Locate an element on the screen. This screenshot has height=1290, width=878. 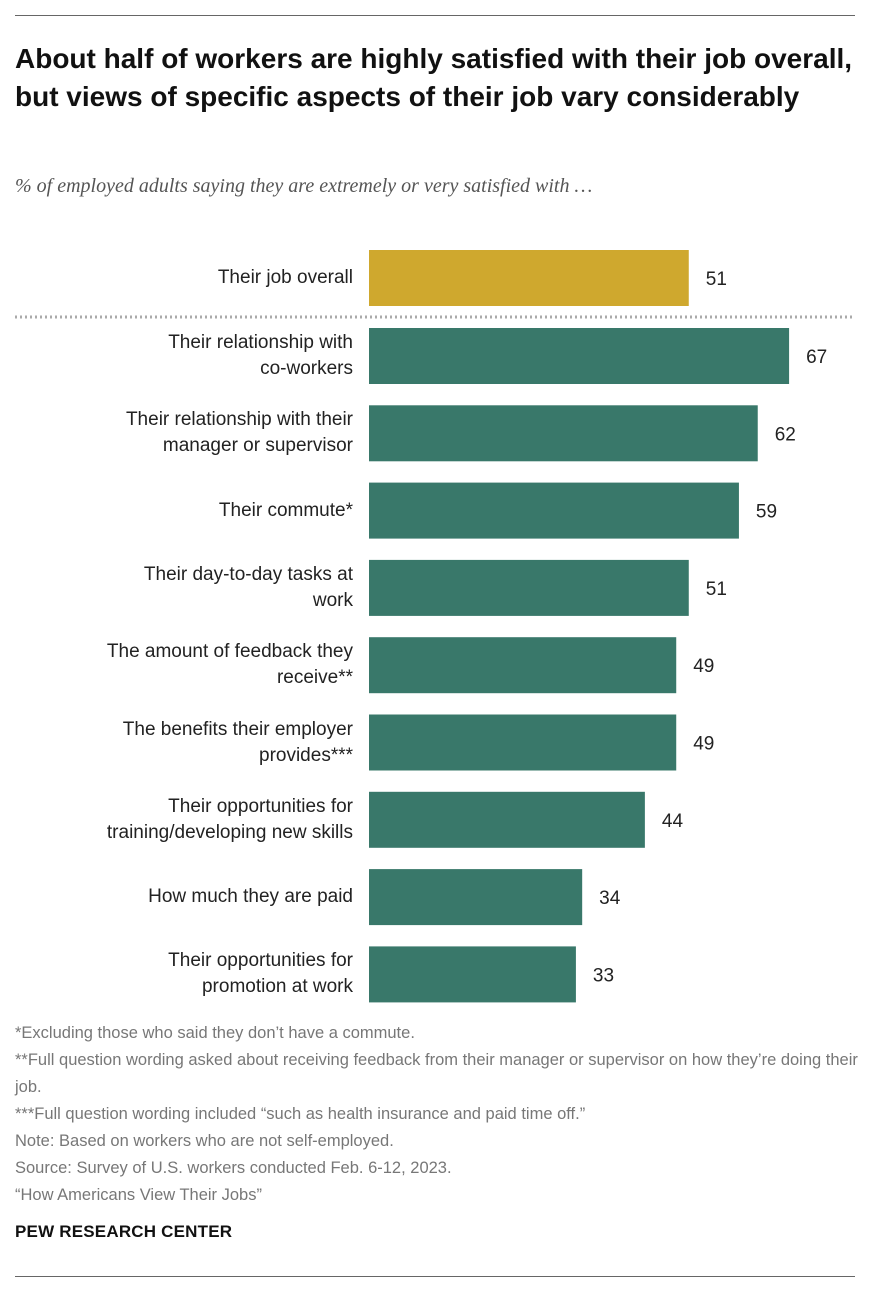
category-label-8: How much they are paid is located at coordinates (250, 897).